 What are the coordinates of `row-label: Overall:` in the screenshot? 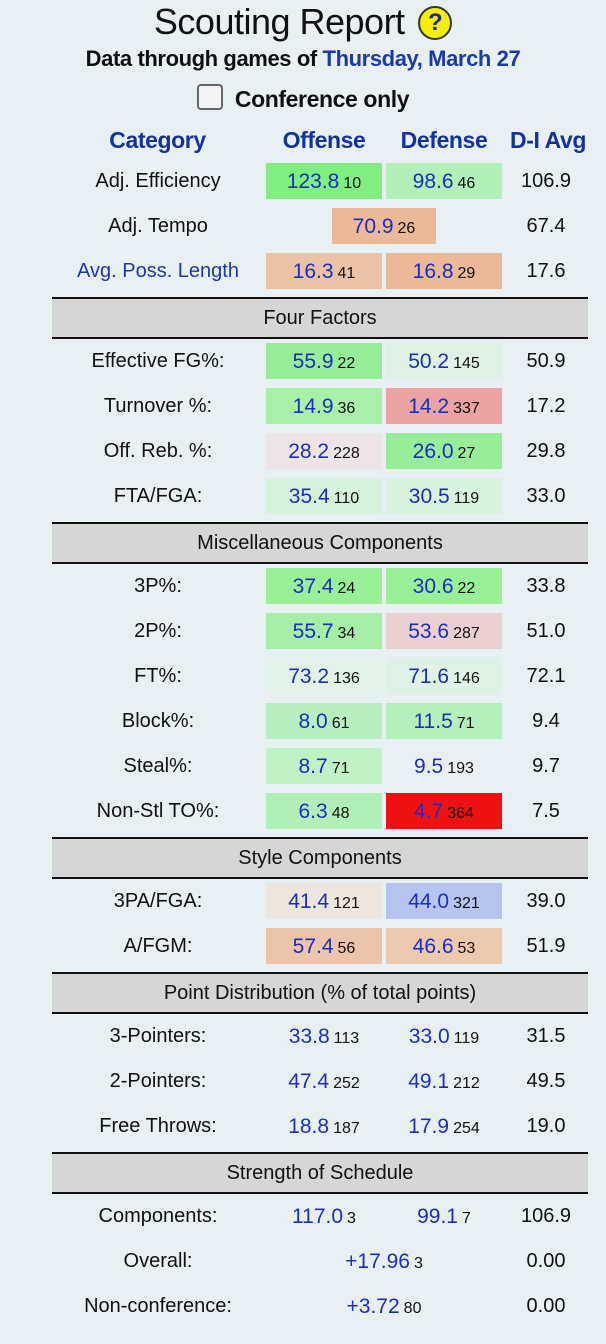 It's located at (158, 1261).